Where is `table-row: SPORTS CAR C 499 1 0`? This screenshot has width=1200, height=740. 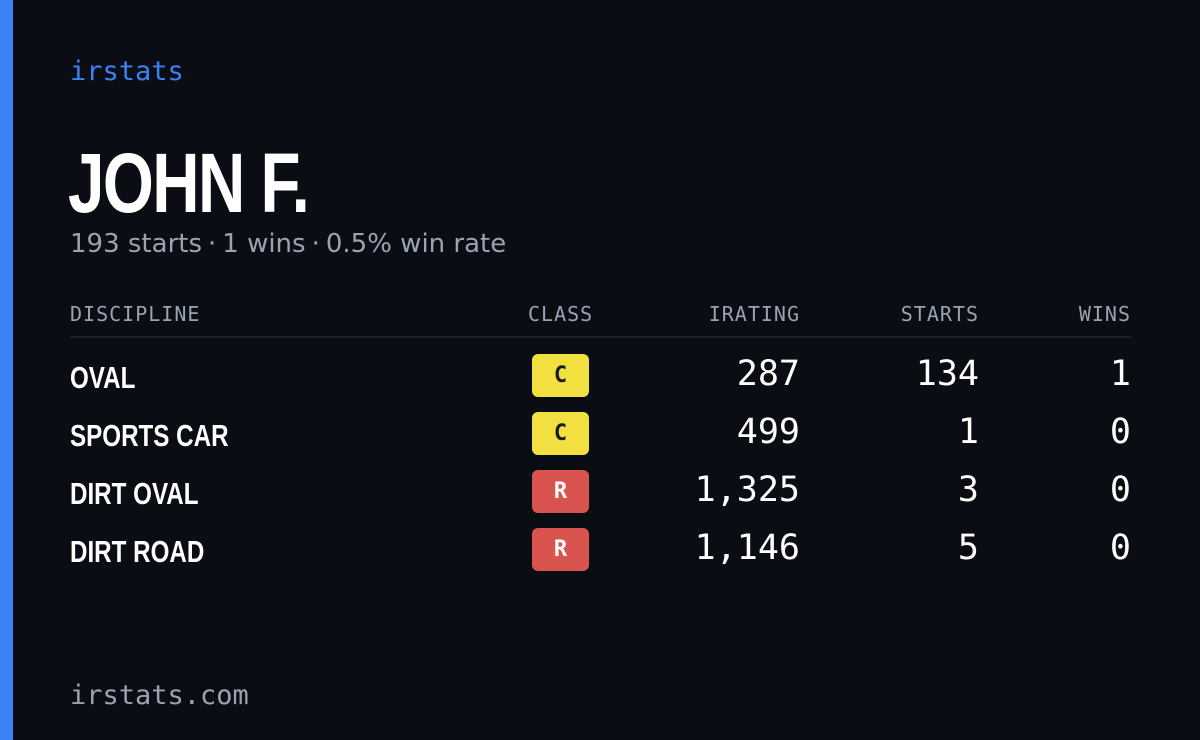 table-row: SPORTS CAR C 499 1 0 is located at coordinates (600, 425).